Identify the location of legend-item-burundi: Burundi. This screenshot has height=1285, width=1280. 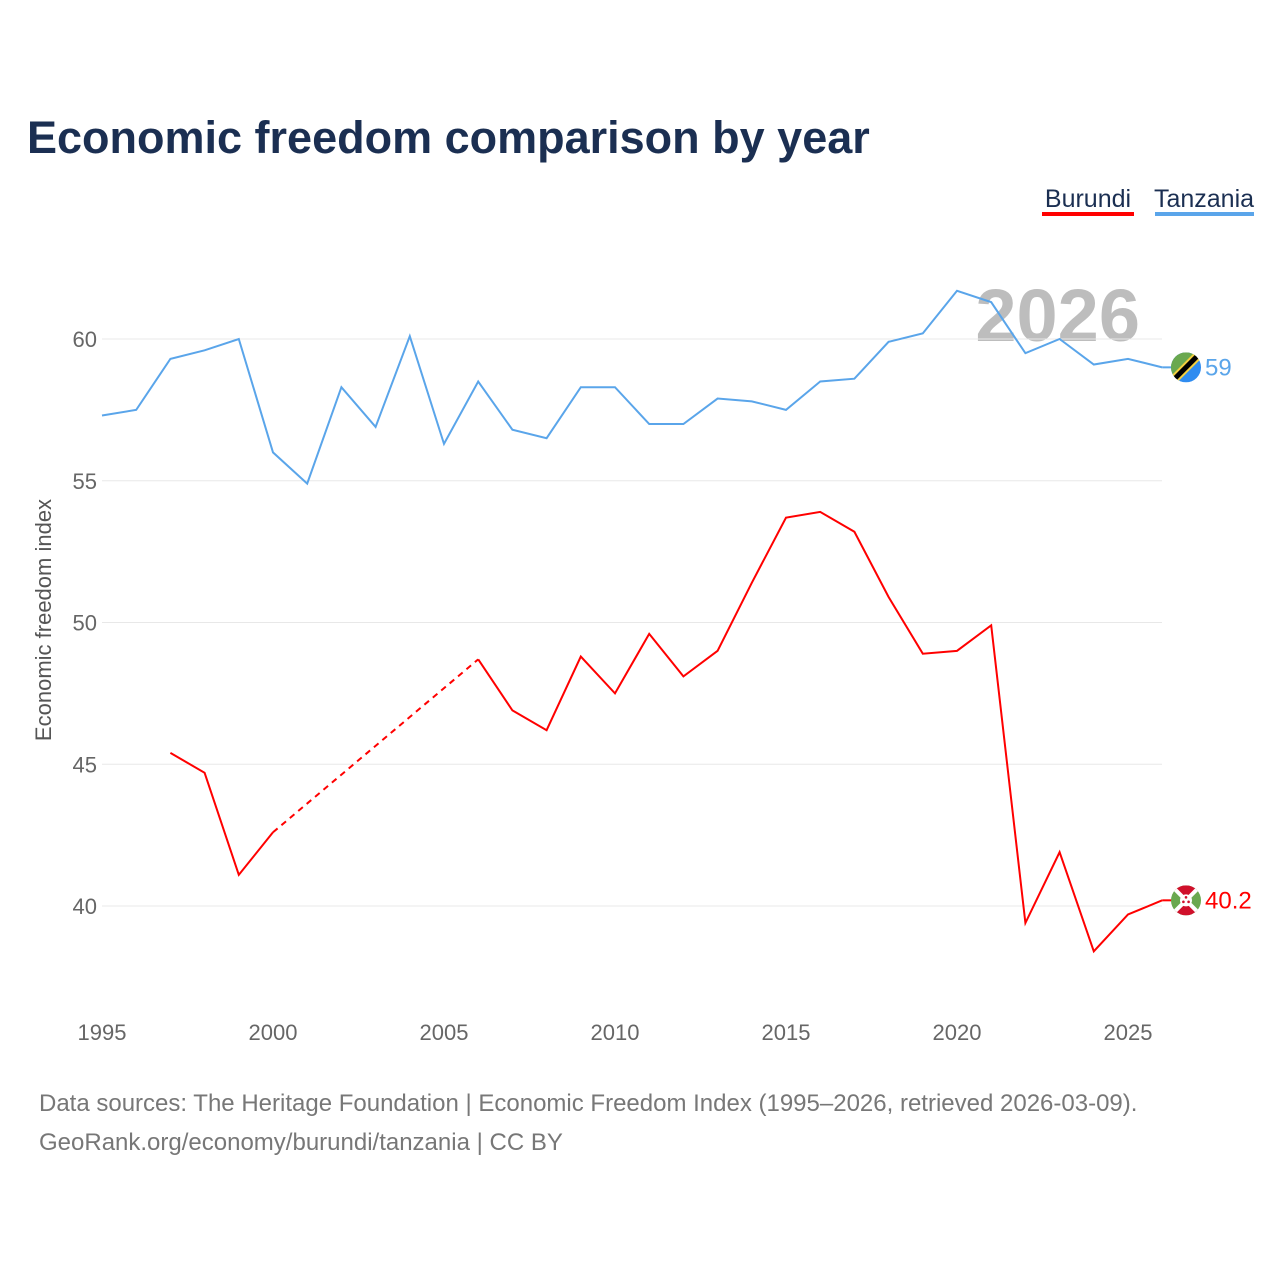
(1088, 200).